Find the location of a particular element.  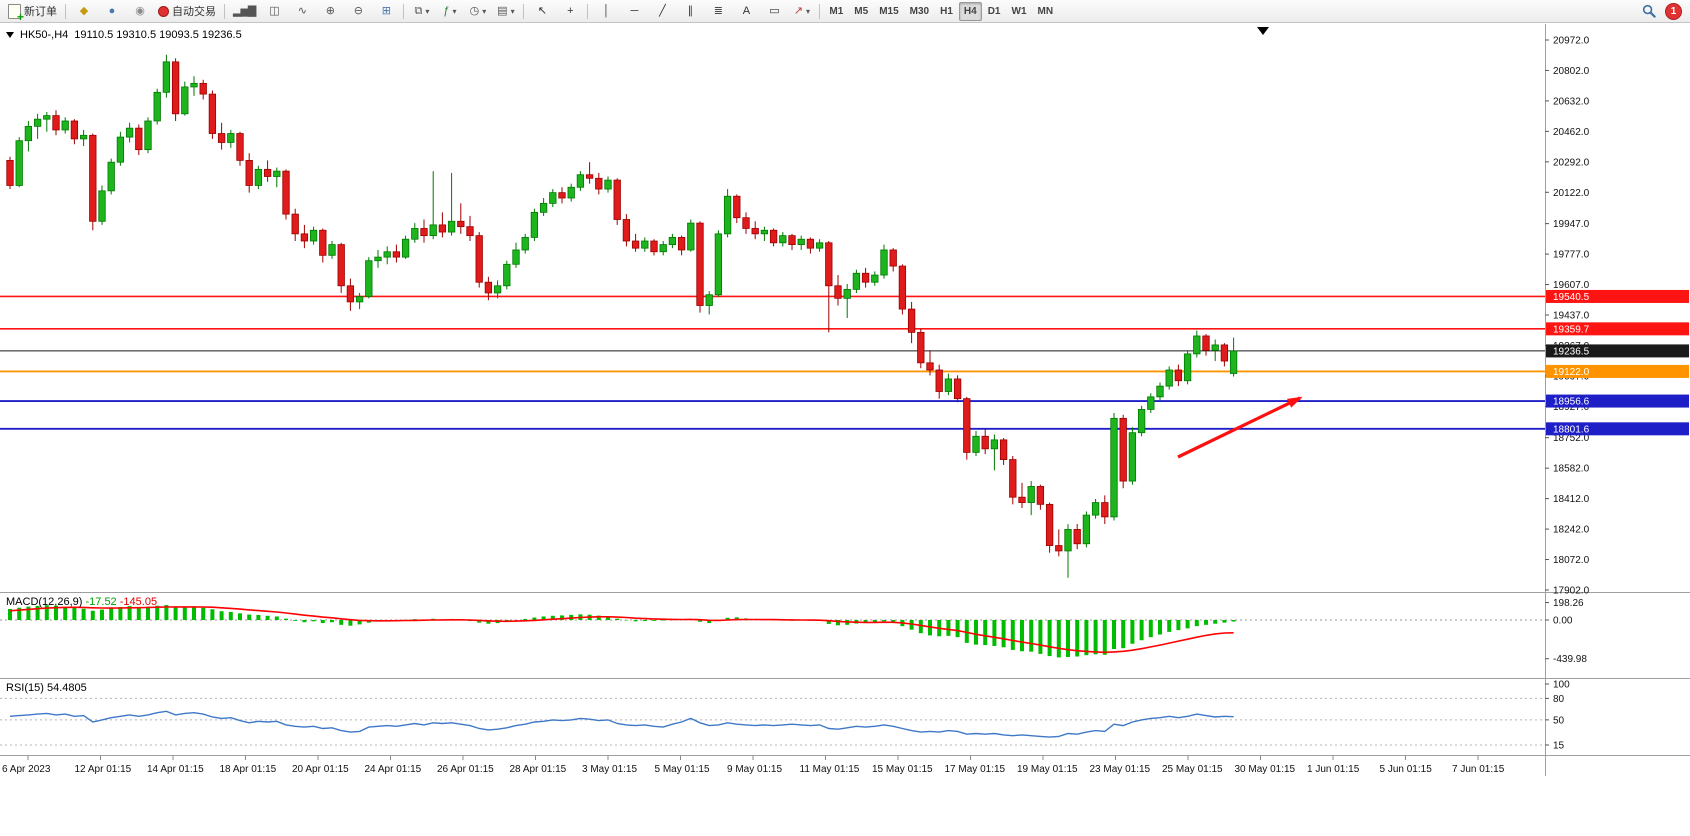

timeframe-d1-button: D1 is located at coordinates (994, 11).